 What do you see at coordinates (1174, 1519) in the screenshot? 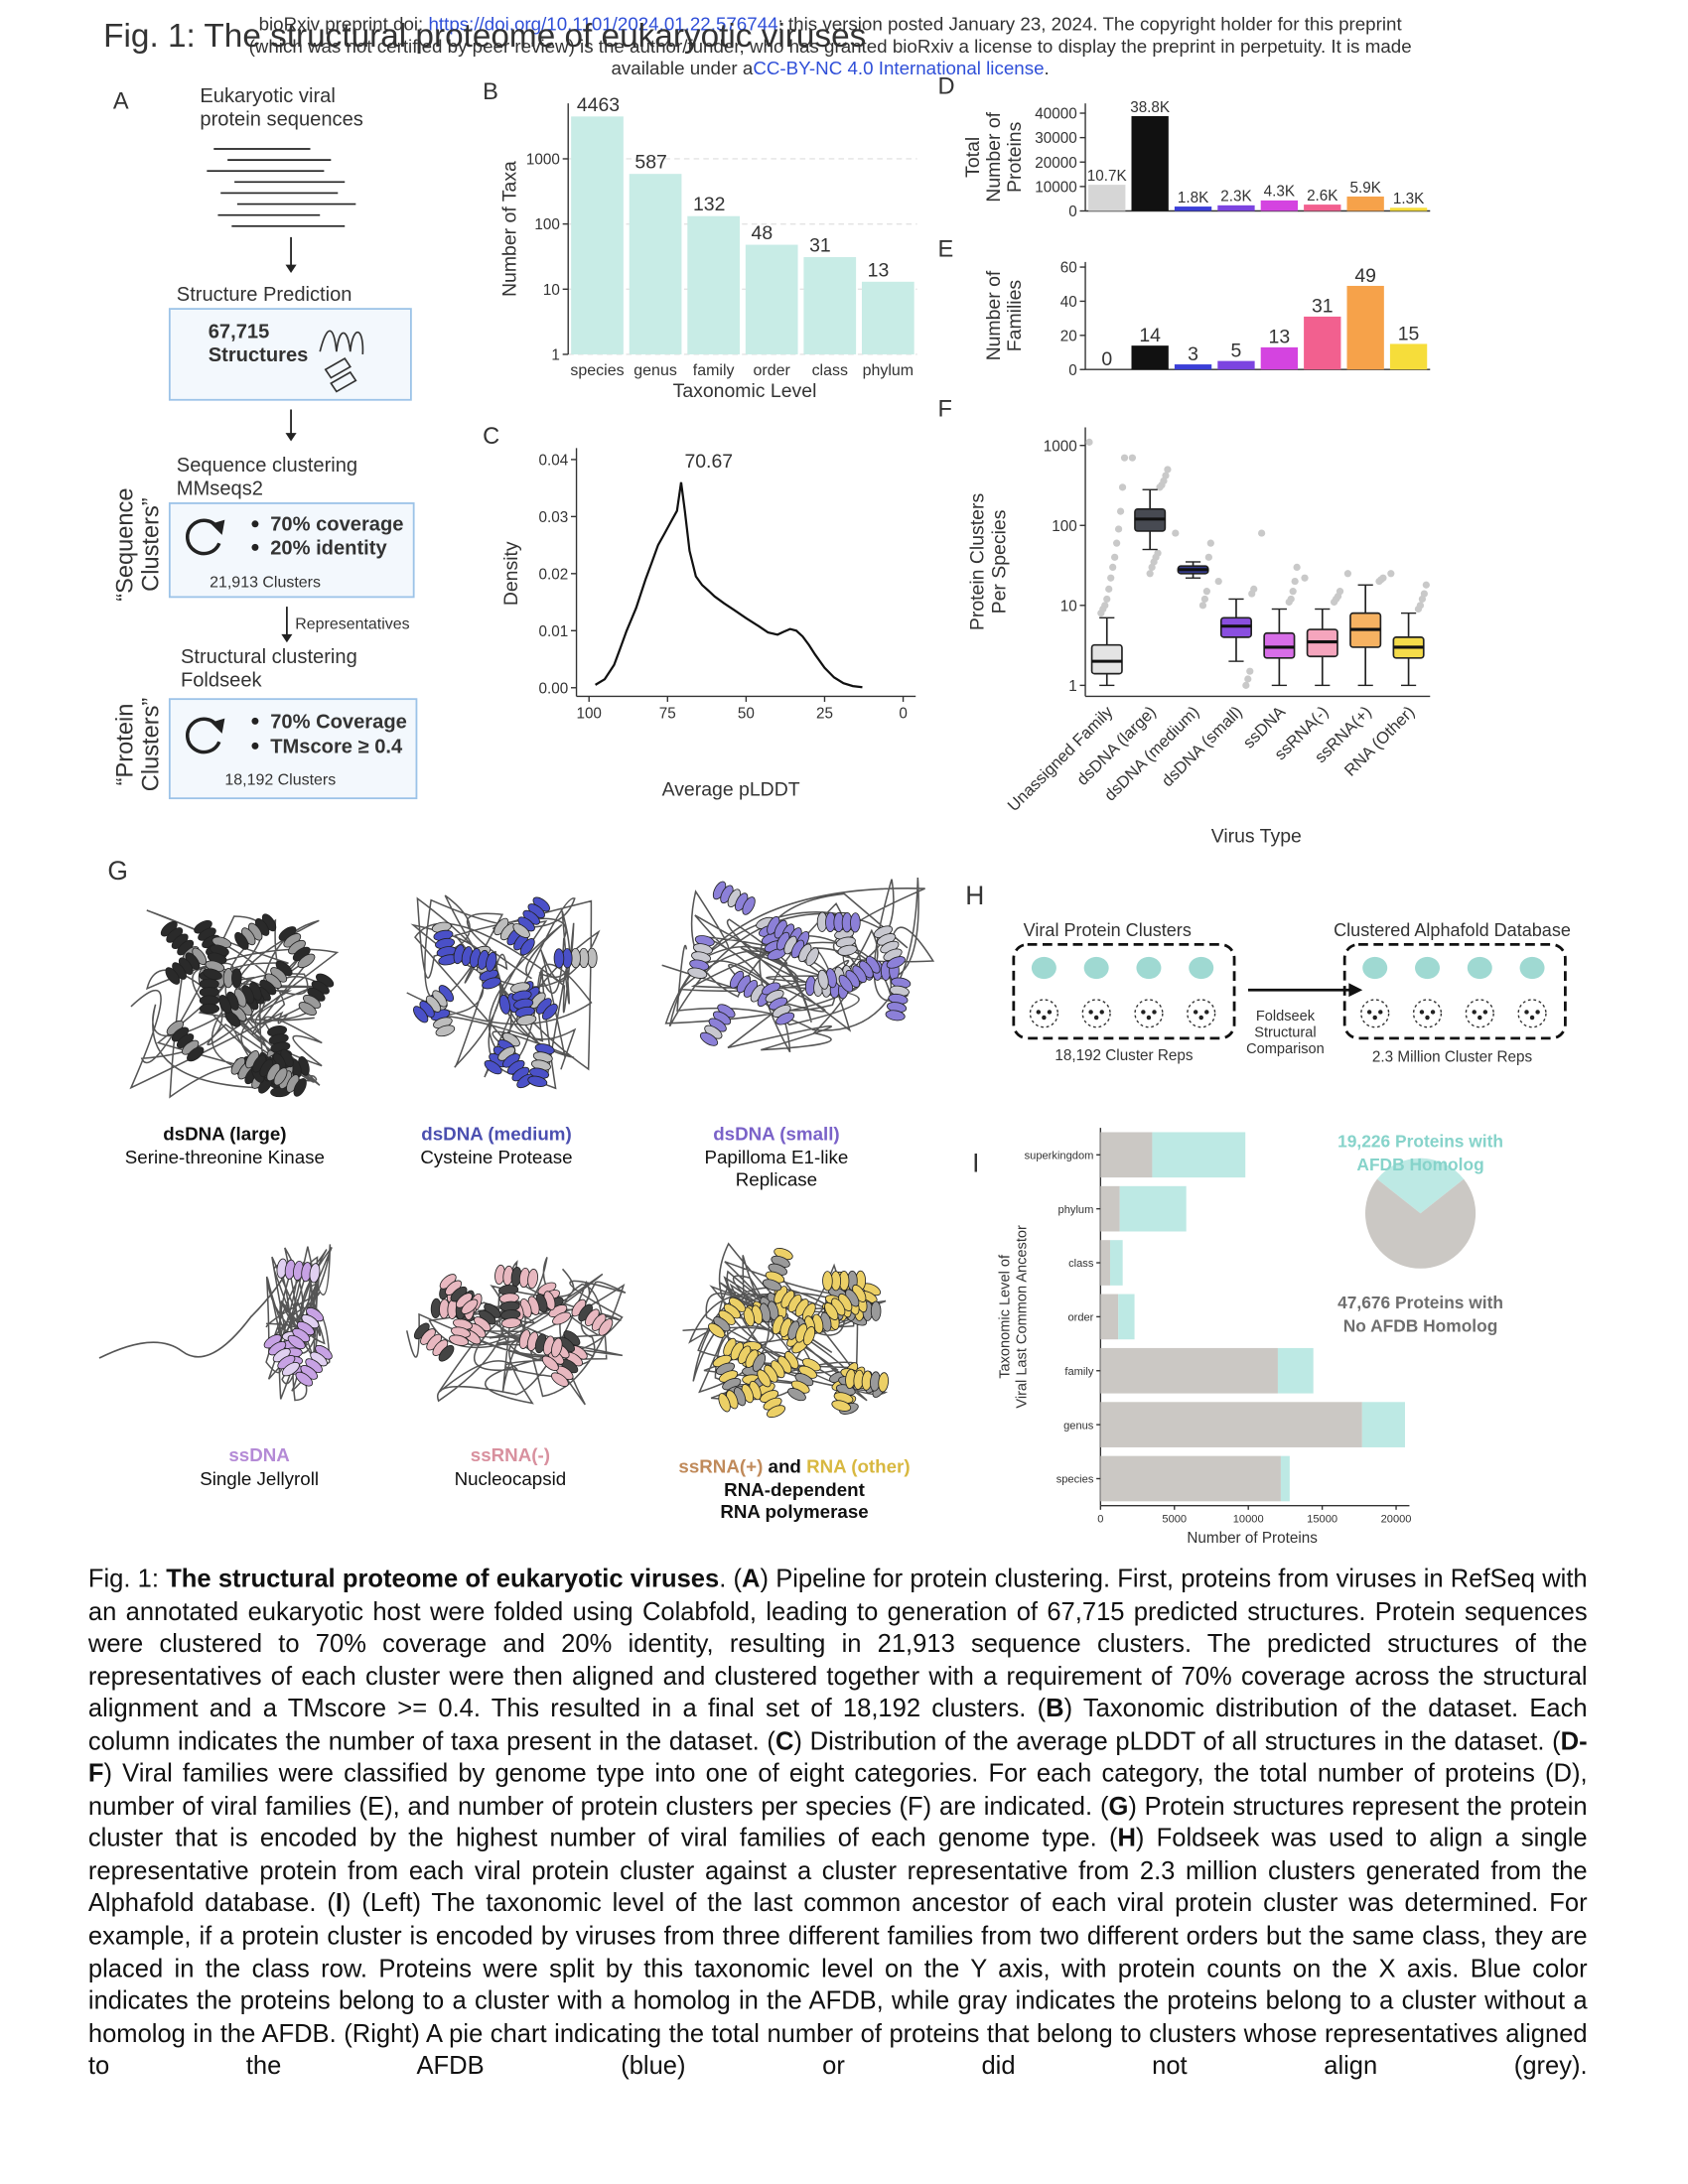
I see `x-tick-label: 5000` at bounding box center [1174, 1519].